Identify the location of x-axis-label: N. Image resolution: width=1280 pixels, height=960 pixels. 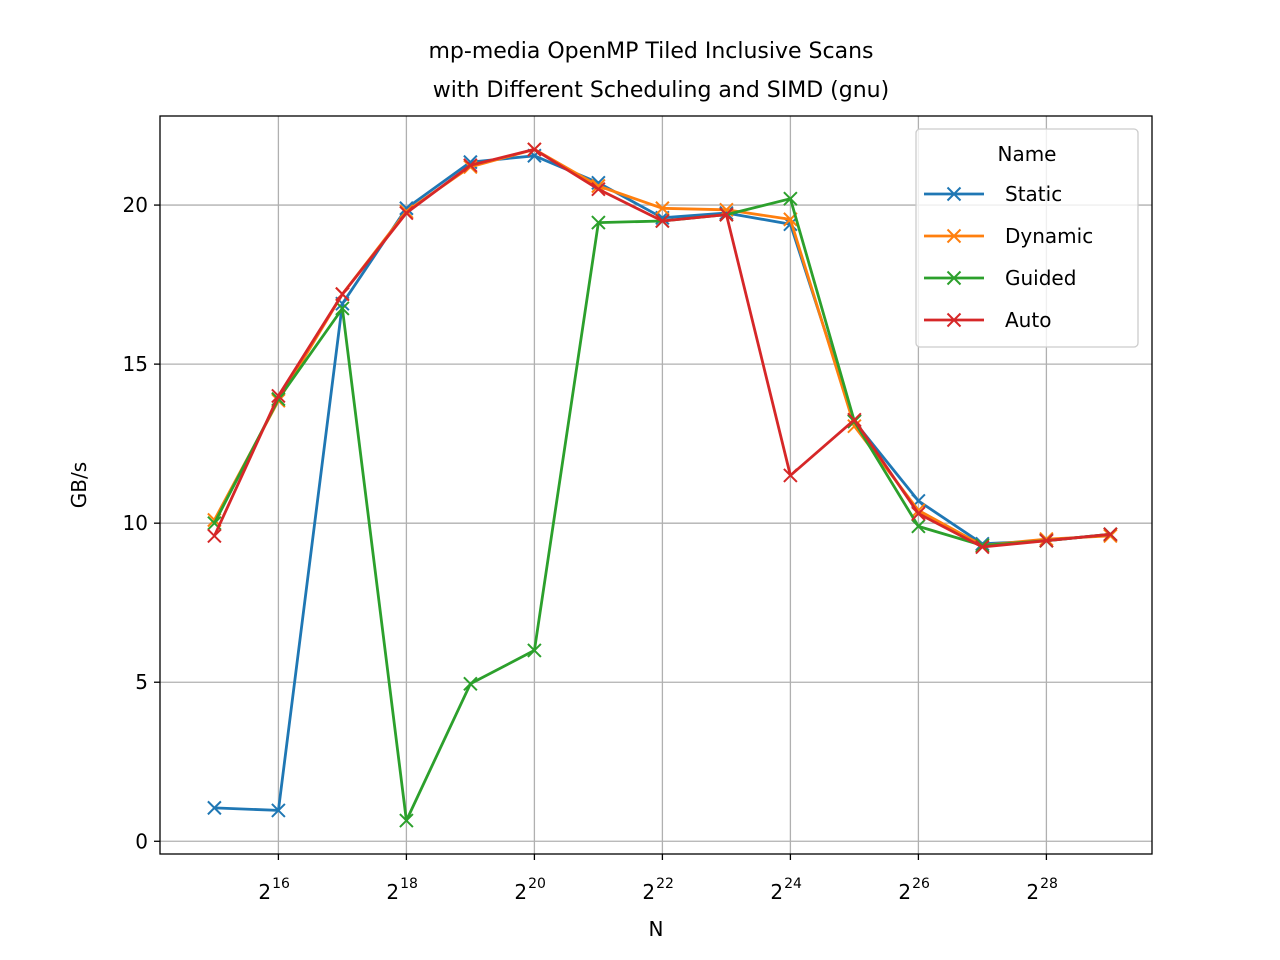
(656, 929).